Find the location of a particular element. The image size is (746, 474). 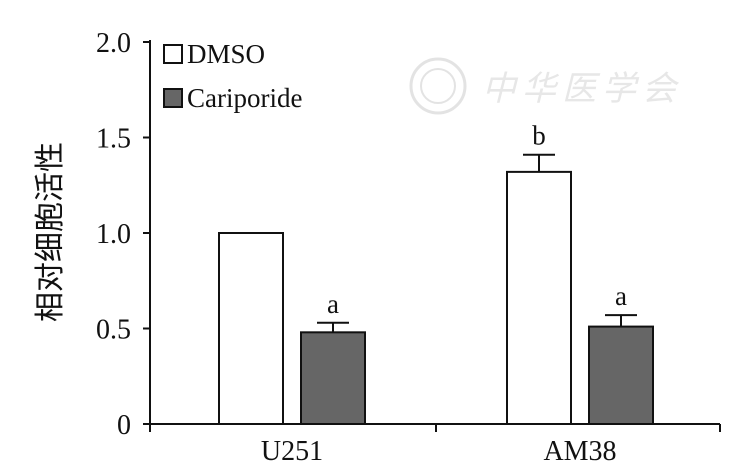

bar-cariporide-am38 is located at coordinates (621, 375).